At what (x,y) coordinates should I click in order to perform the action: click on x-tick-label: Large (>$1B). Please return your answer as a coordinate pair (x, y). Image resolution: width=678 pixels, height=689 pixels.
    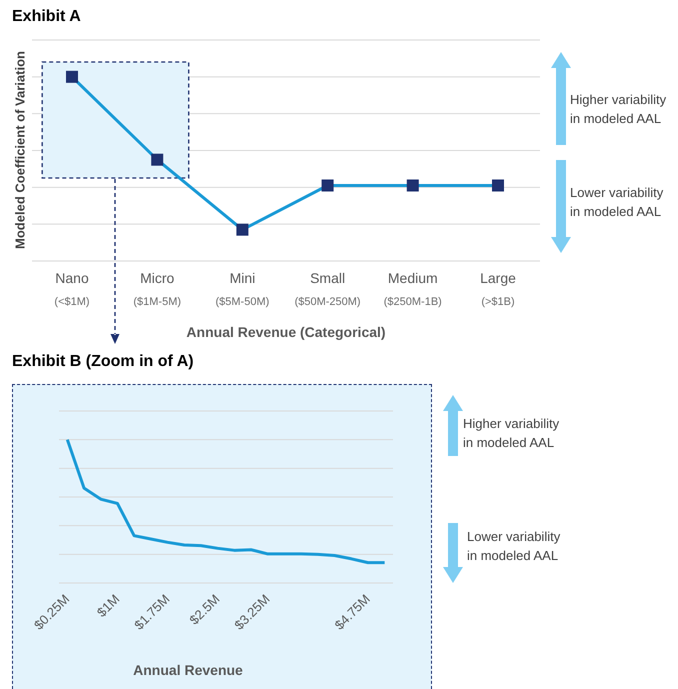
    Looking at the image, I should click on (498, 289).